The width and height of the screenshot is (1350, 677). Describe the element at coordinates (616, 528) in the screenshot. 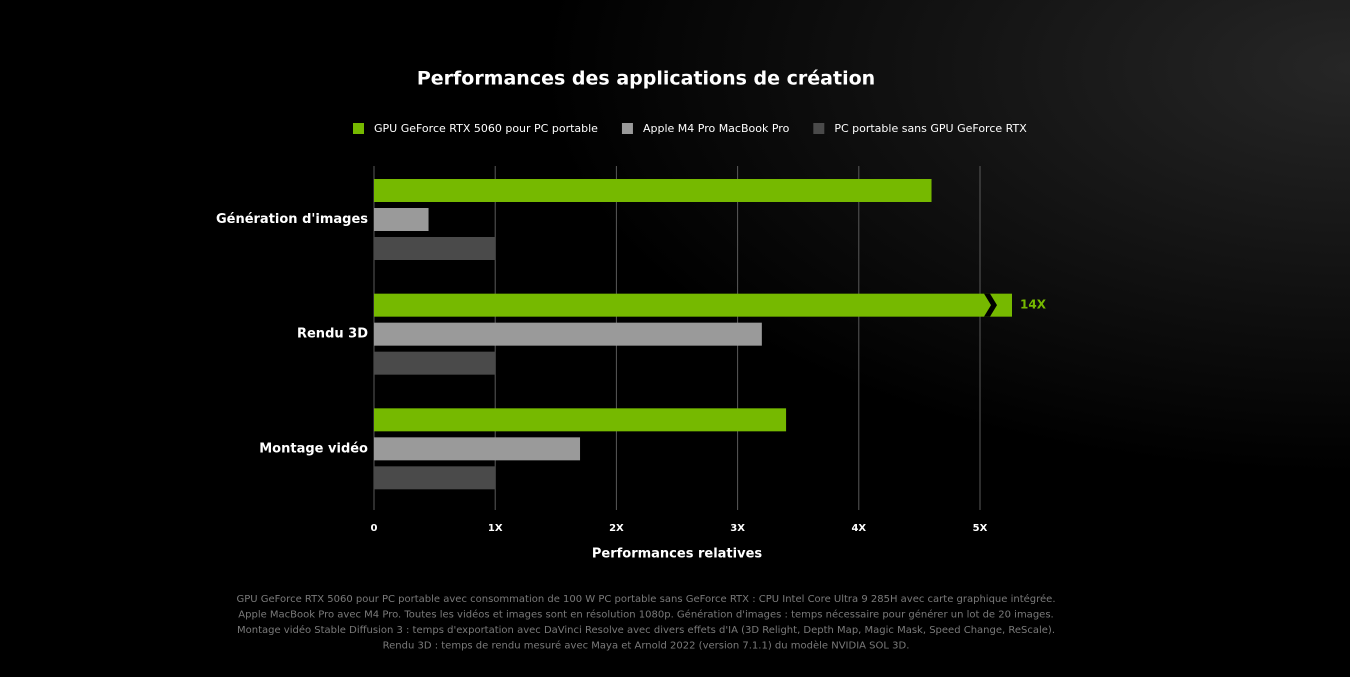

I see `x-tick-label: 2X` at that location.